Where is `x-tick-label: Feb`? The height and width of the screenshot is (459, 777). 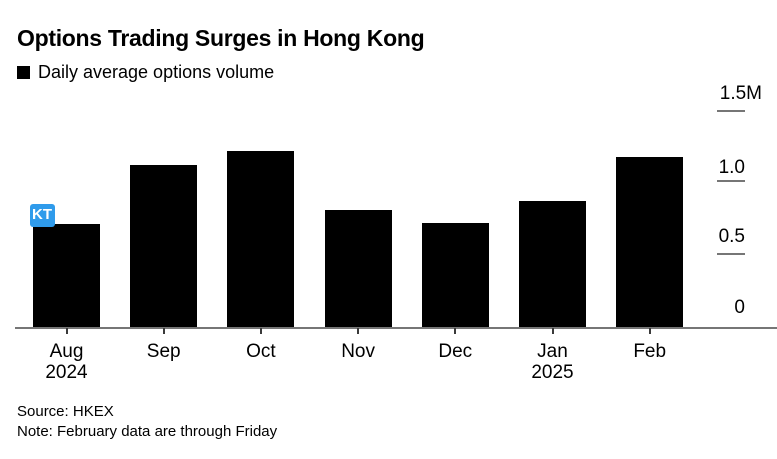
x-tick-label: Feb is located at coordinates (650, 351).